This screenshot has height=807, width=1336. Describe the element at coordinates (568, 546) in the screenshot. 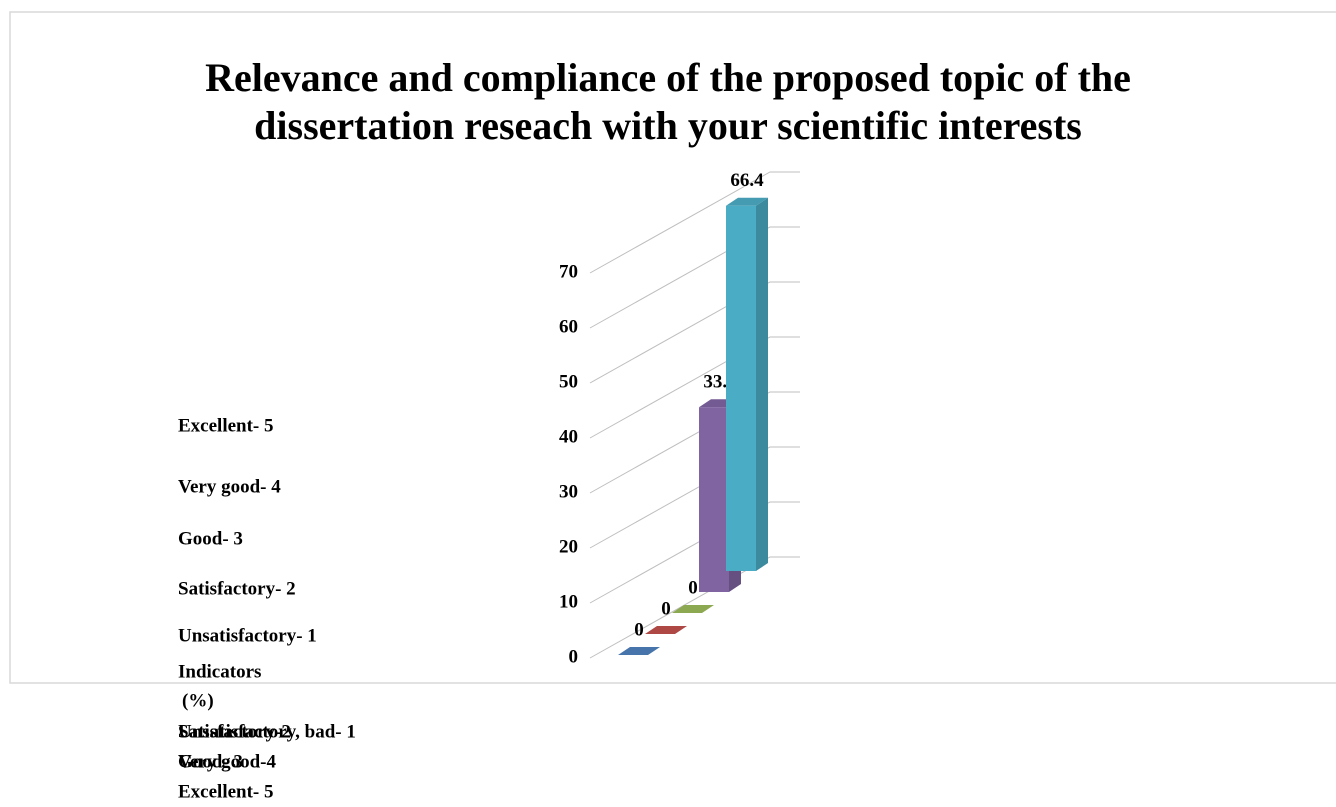

I see `y-tick-label: 20` at that location.